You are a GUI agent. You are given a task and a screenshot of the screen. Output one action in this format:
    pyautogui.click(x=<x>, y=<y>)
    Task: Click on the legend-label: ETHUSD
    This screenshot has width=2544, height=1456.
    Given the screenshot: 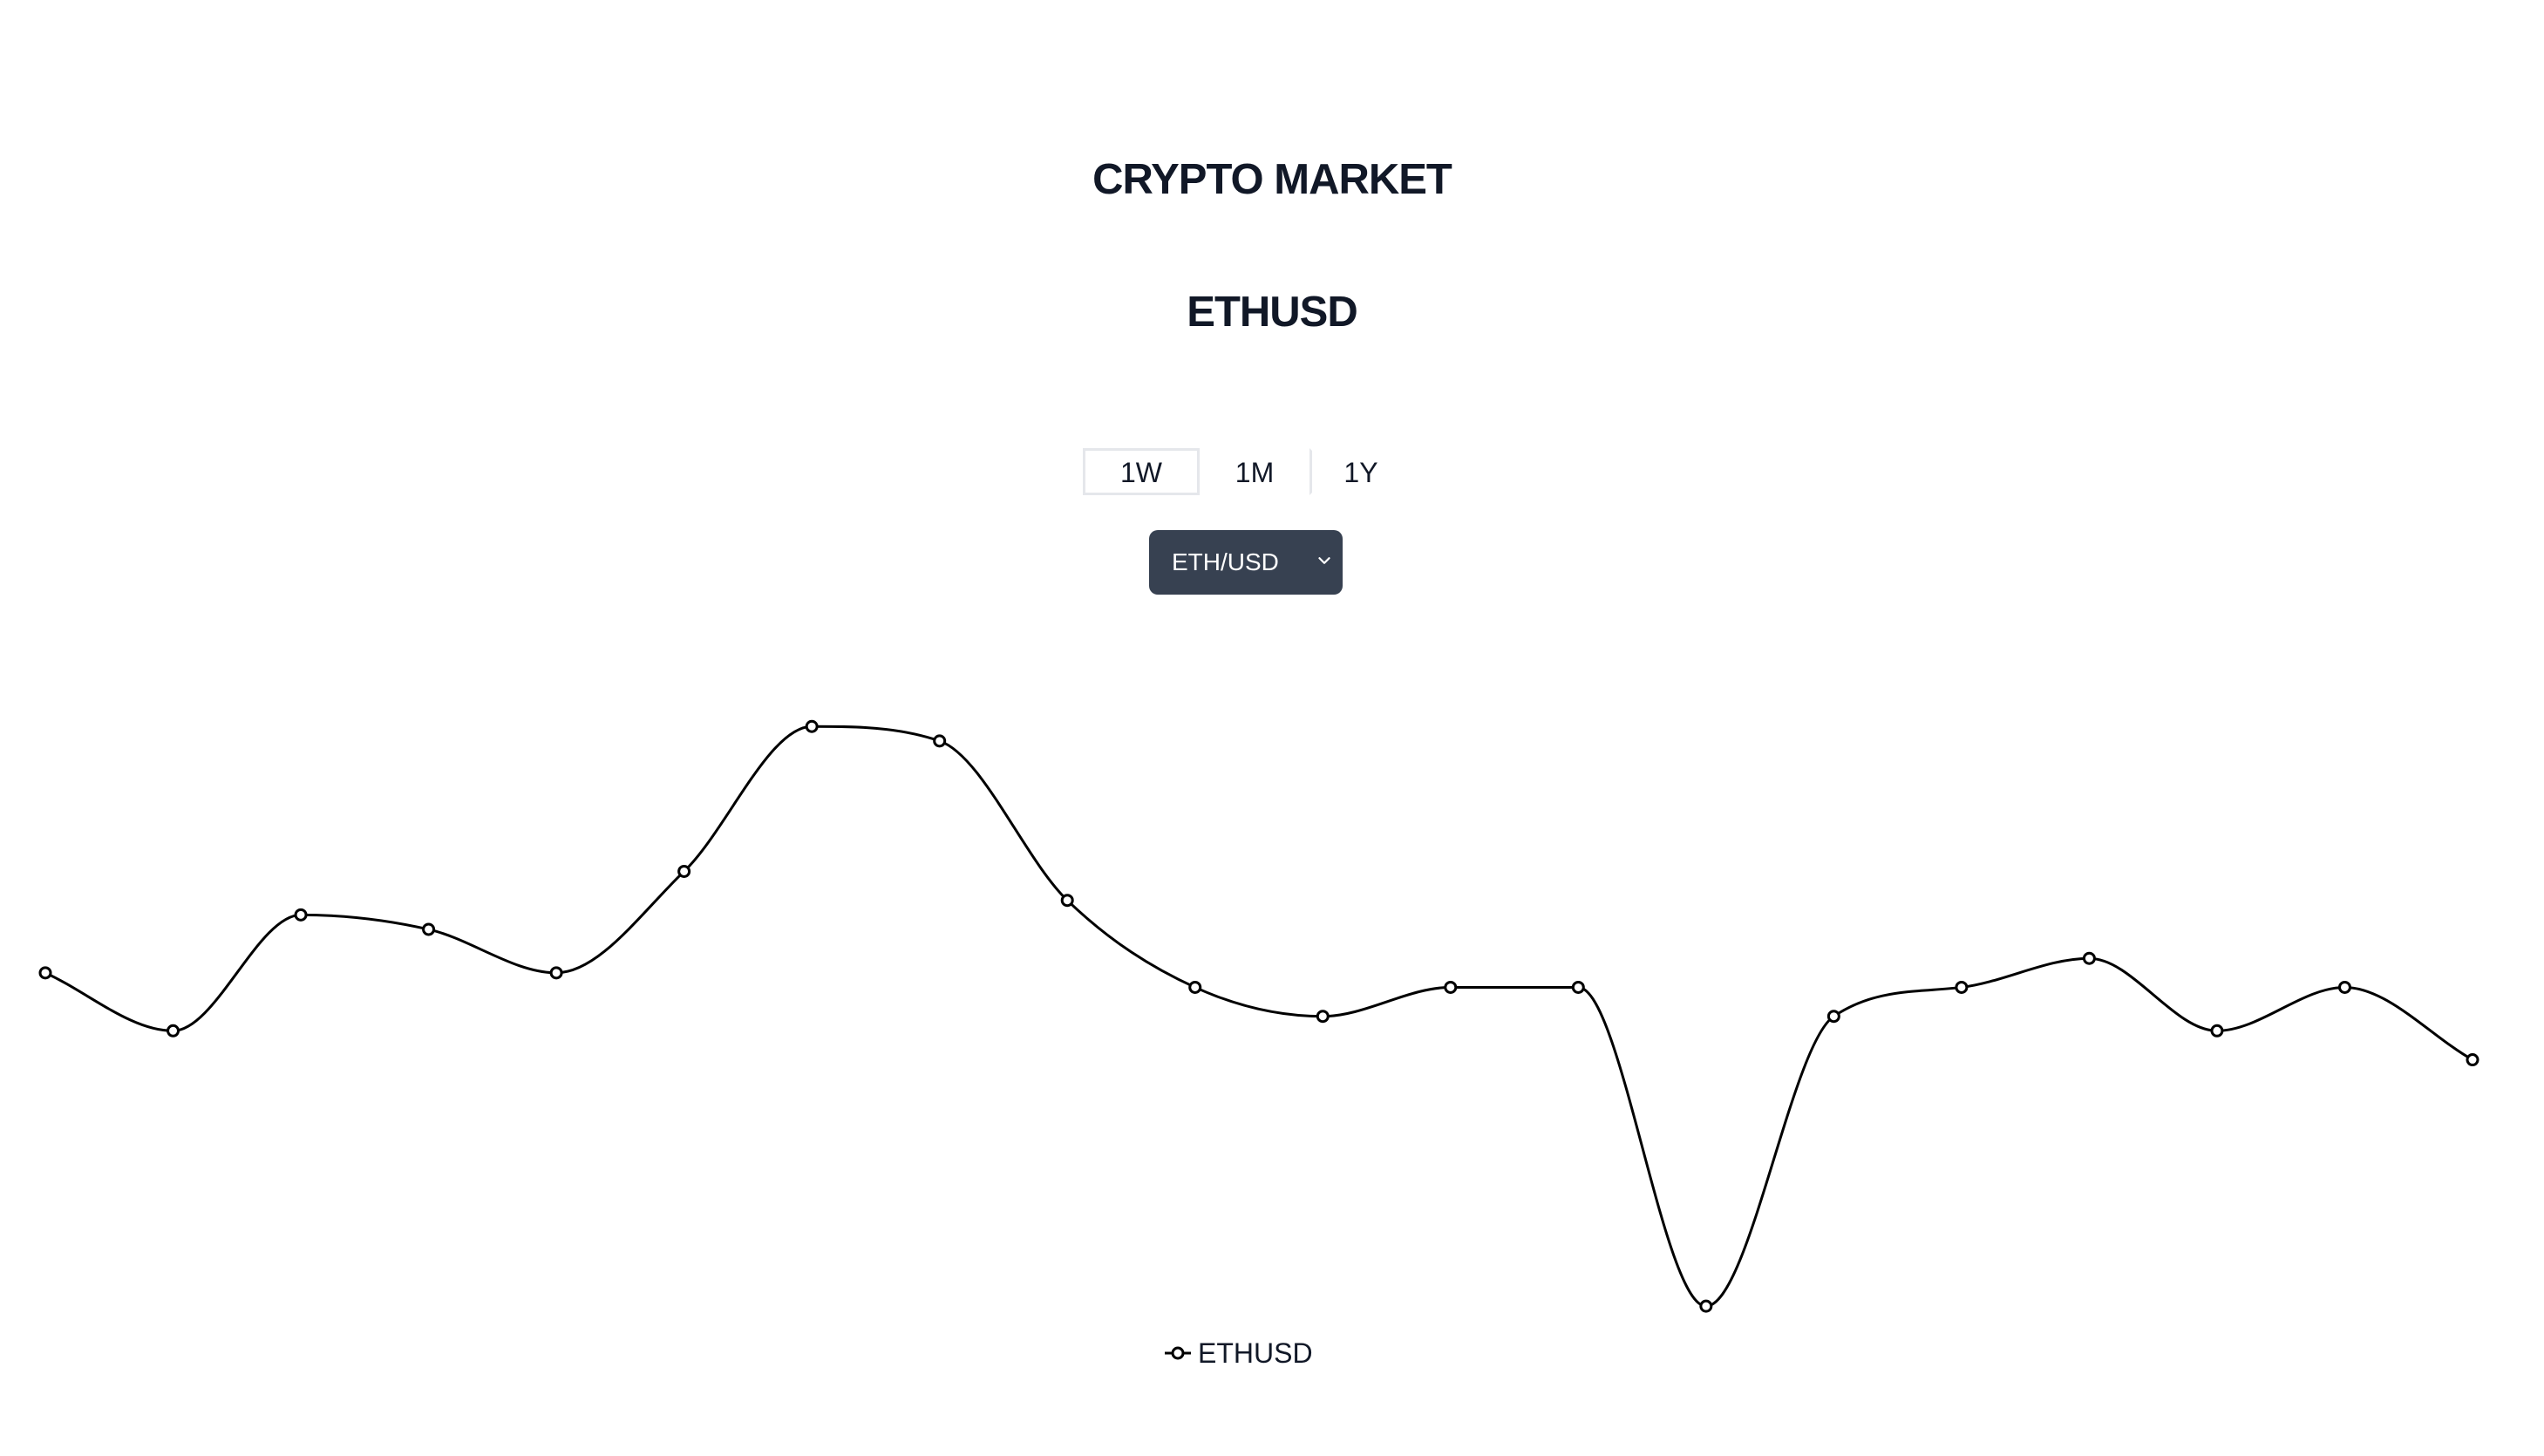 What is the action you would take?
    pyautogui.click(x=1255, y=1353)
    